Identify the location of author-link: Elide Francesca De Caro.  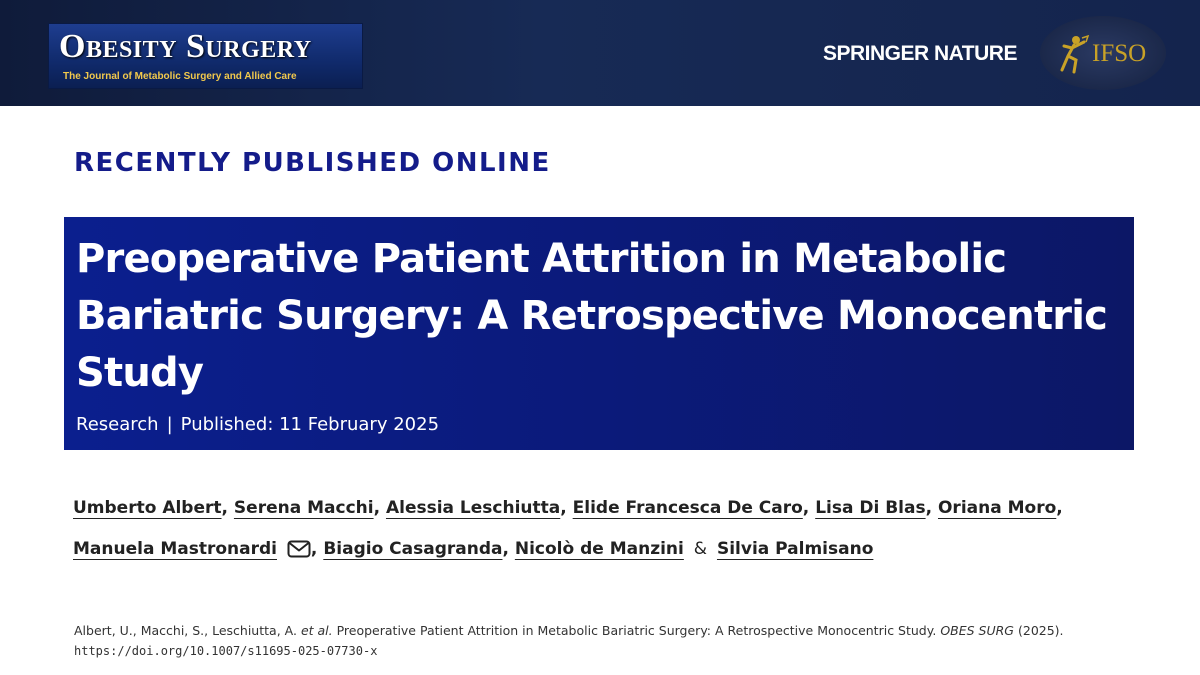
(687, 508).